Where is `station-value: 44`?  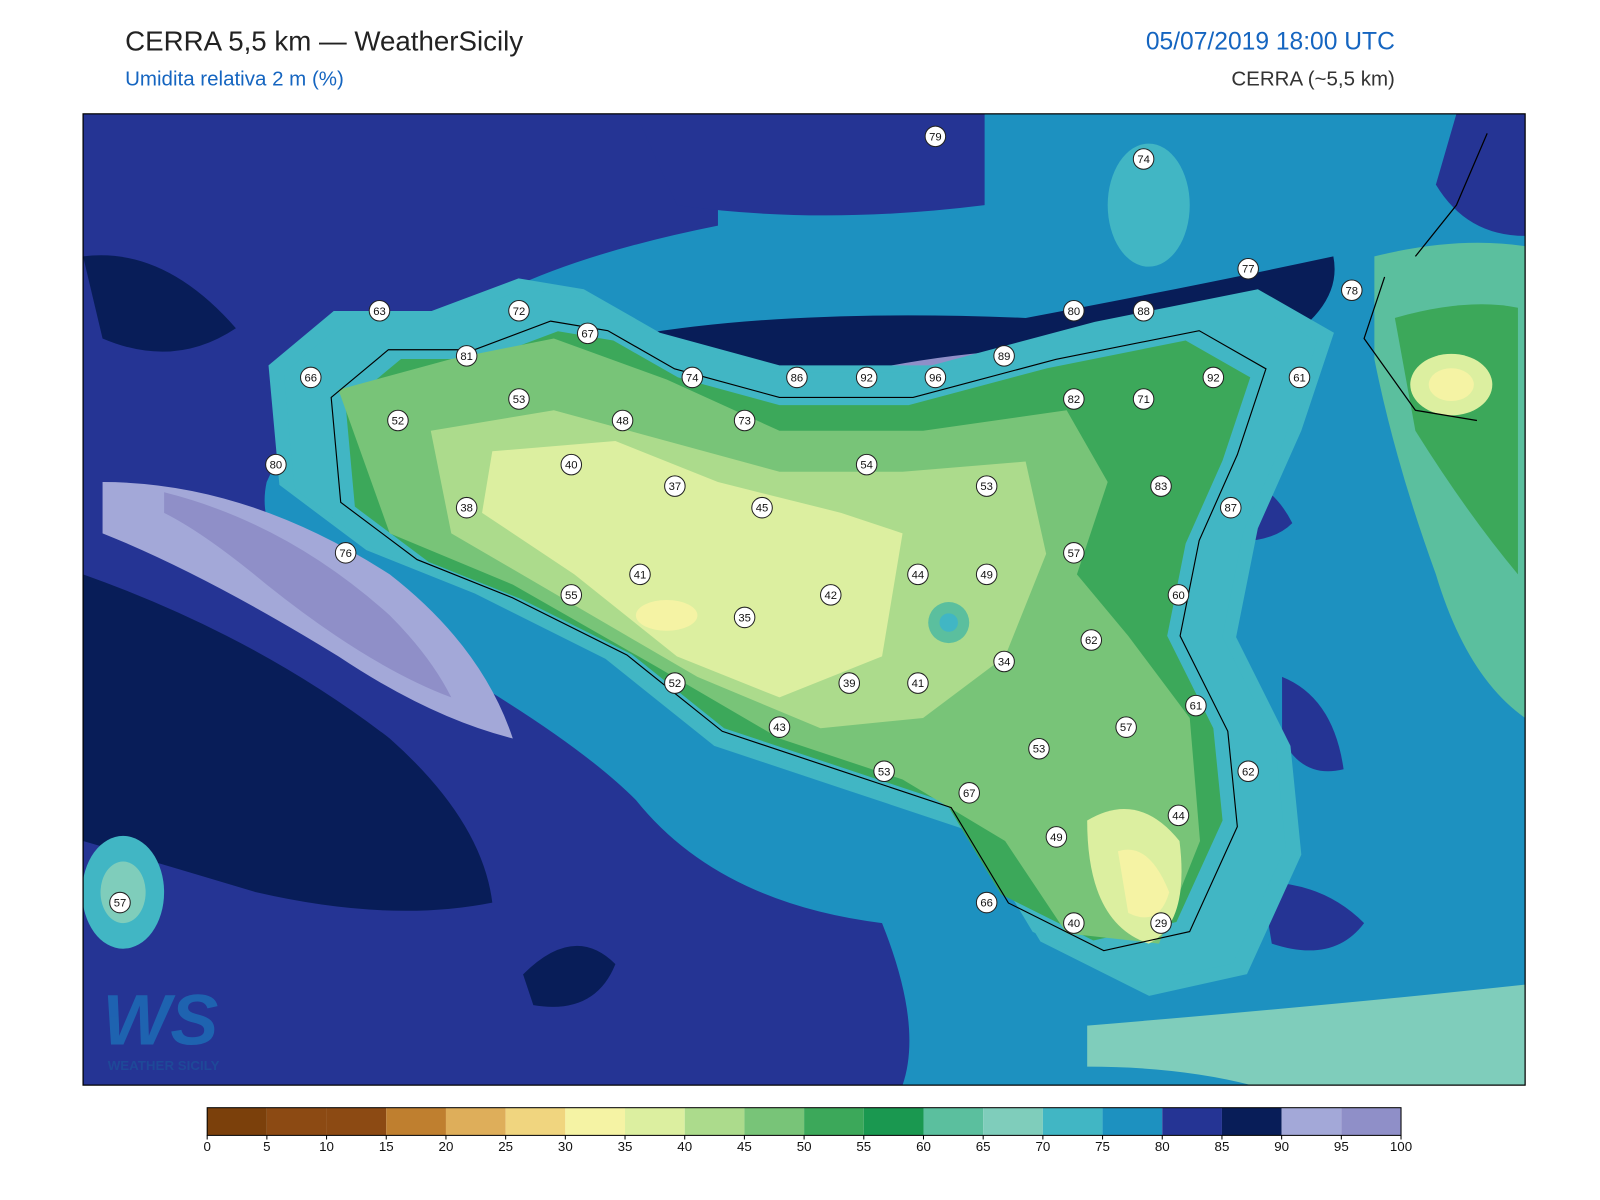 station-value: 44 is located at coordinates (918, 575).